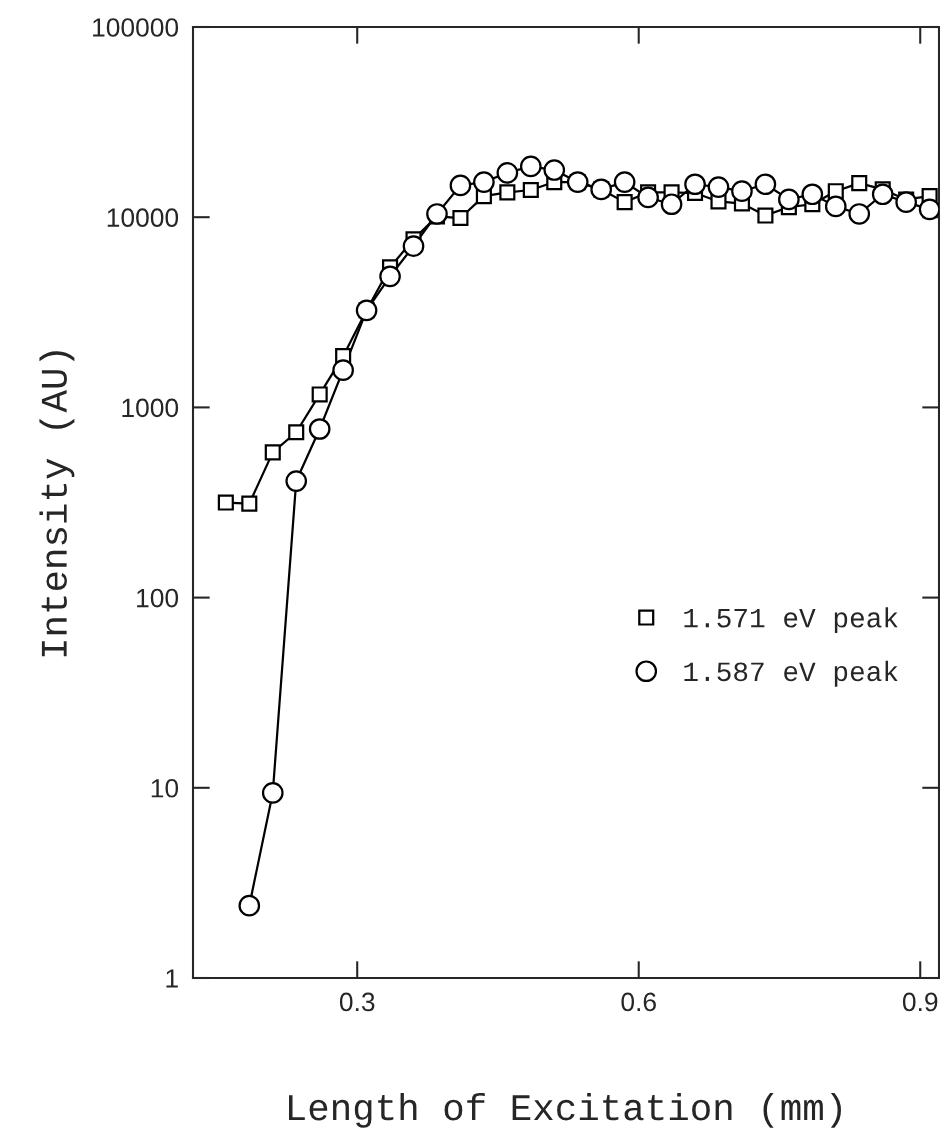 This screenshot has height=1133, width=940. What do you see at coordinates (565, 1110) in the screenshot?
I see `x-axis-title: Length of Excitation (mm)` at bounding box center [565, 1110].